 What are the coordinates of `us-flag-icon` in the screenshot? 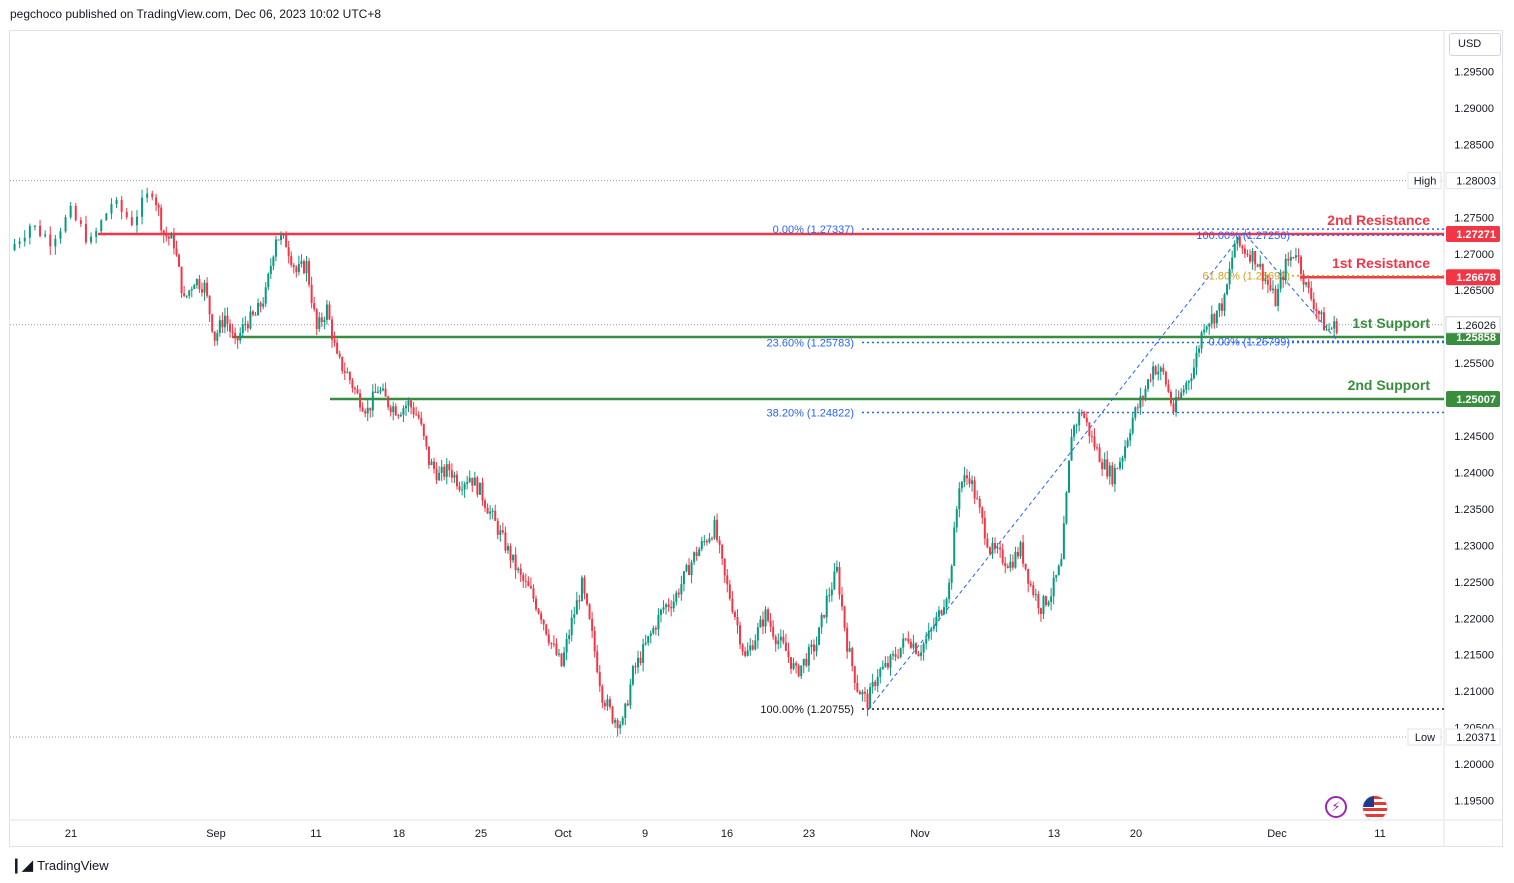 It's located at (1375, 808).